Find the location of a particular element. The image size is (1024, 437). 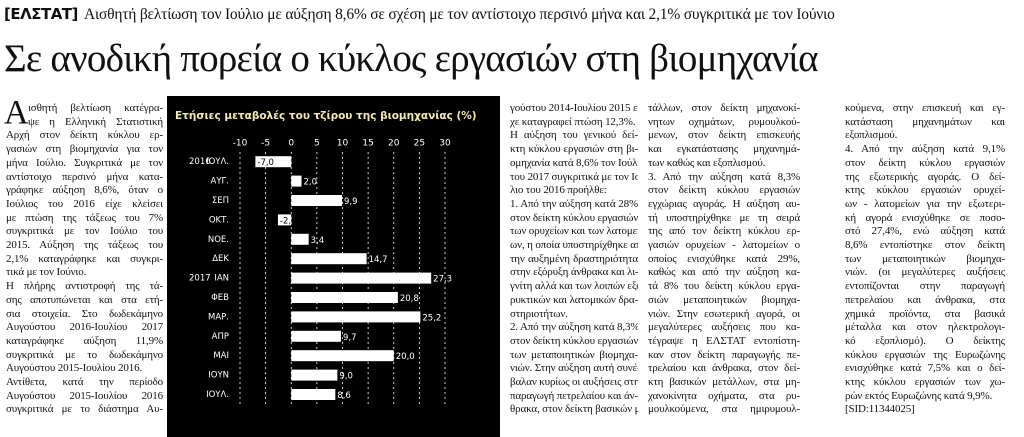

text-line: τά 8% του δείκτη κύκλου εργα- is located at coordinates (724, 286).